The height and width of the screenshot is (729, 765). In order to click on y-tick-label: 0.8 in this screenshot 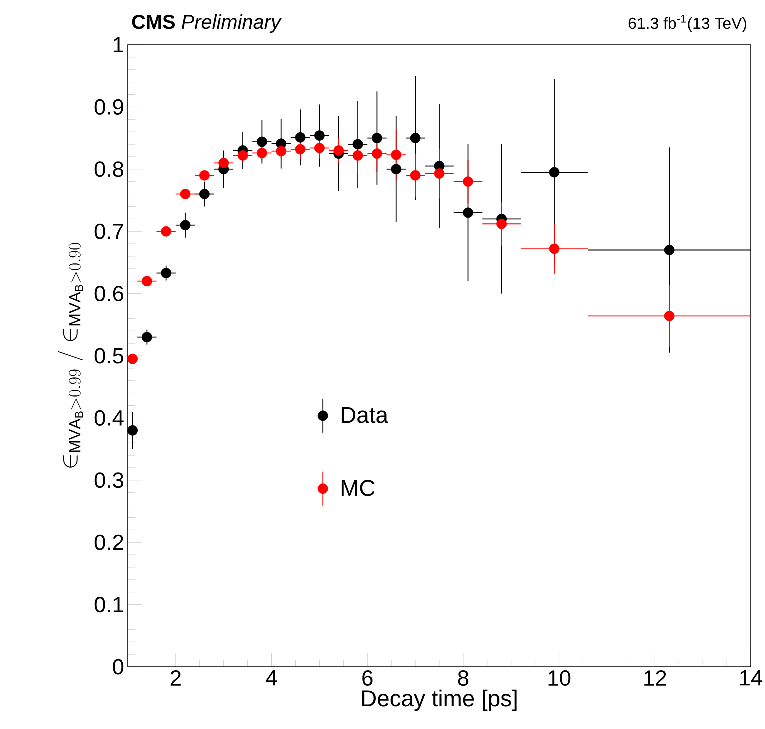, I will do `click(109, 170)`.